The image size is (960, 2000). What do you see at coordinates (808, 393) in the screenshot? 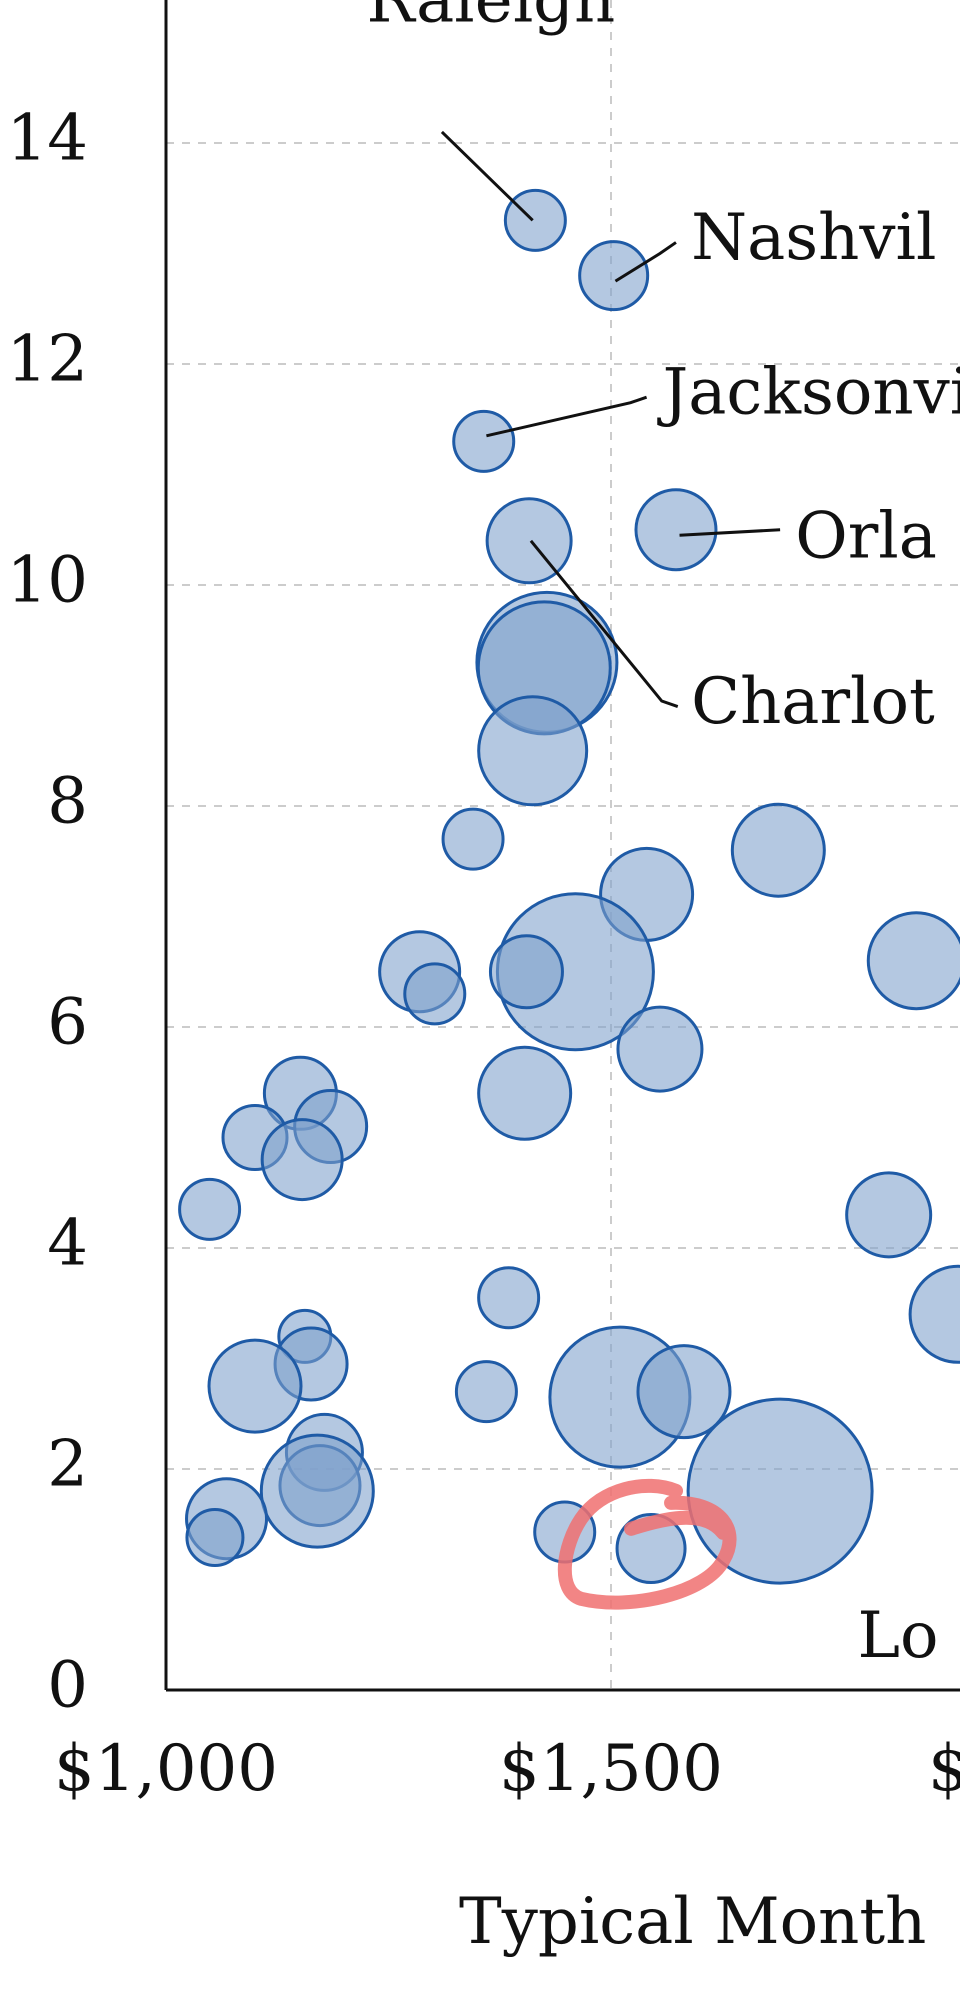
I see `annotation-label: Jacksonvil` at bounding box center [808, 393].